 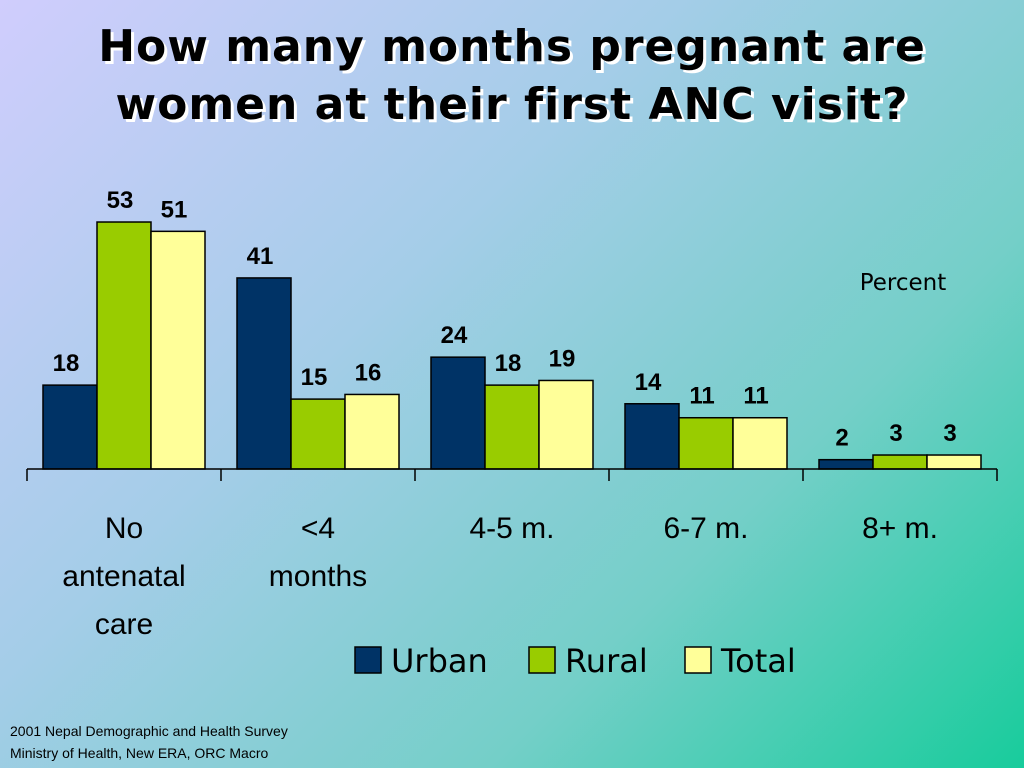 I want to click on data-label-rural-4: 11, so click(x=701, y=396).